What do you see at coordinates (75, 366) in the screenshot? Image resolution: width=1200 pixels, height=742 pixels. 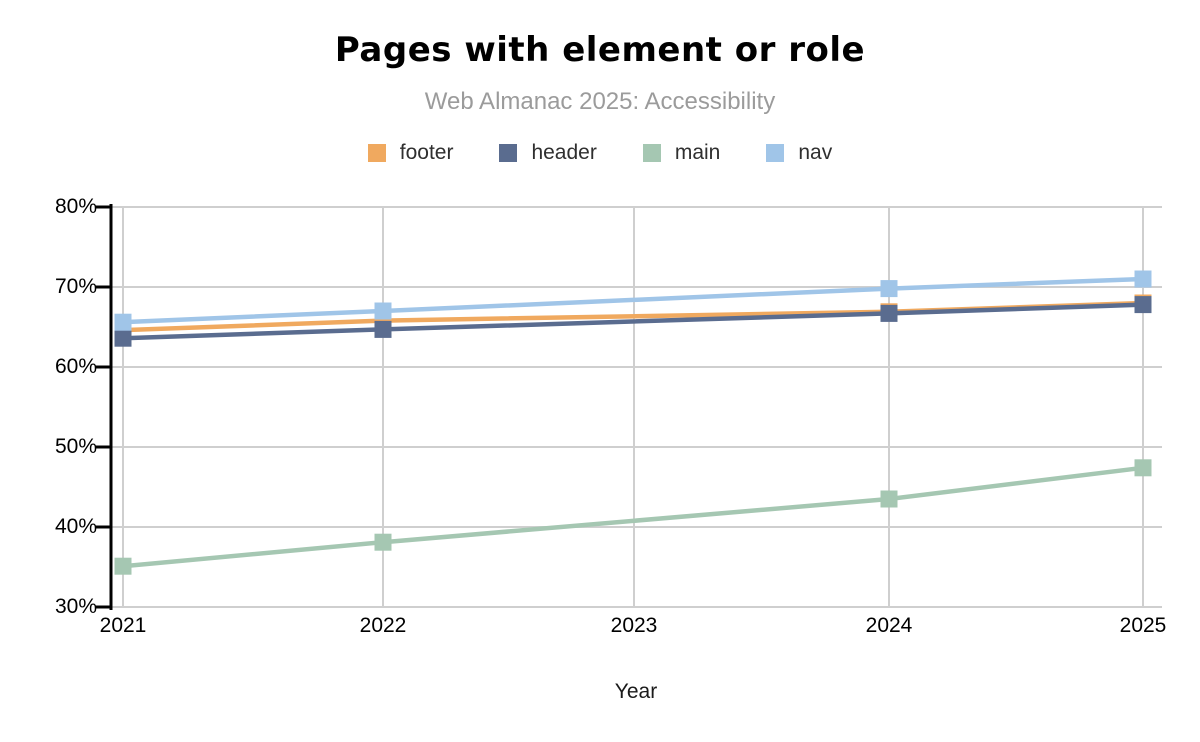 I see `y-tick-label: 60%` at bounding box center [75, 366].